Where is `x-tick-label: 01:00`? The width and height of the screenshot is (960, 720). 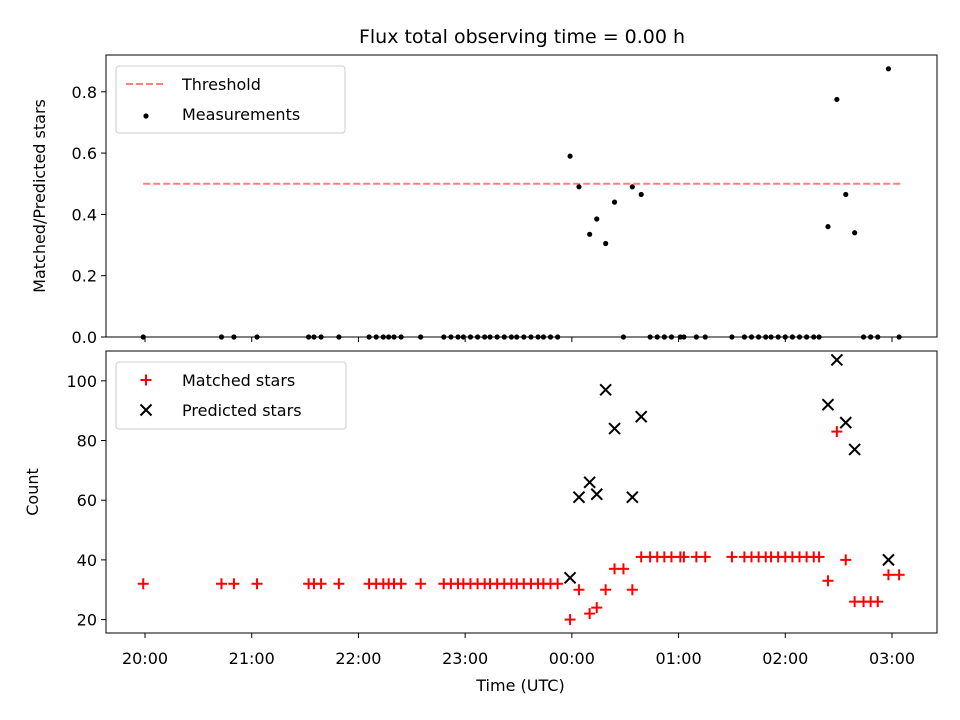 x-tick-label: 01:00 is located at coordinates (679, 658).